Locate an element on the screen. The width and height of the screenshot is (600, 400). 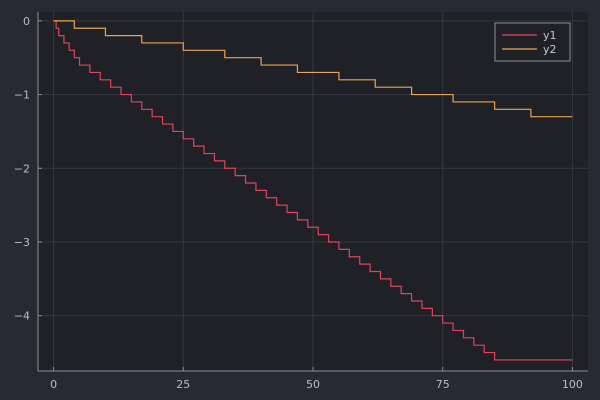
y-tick-label: −4 is located at coordinates (22, 316).